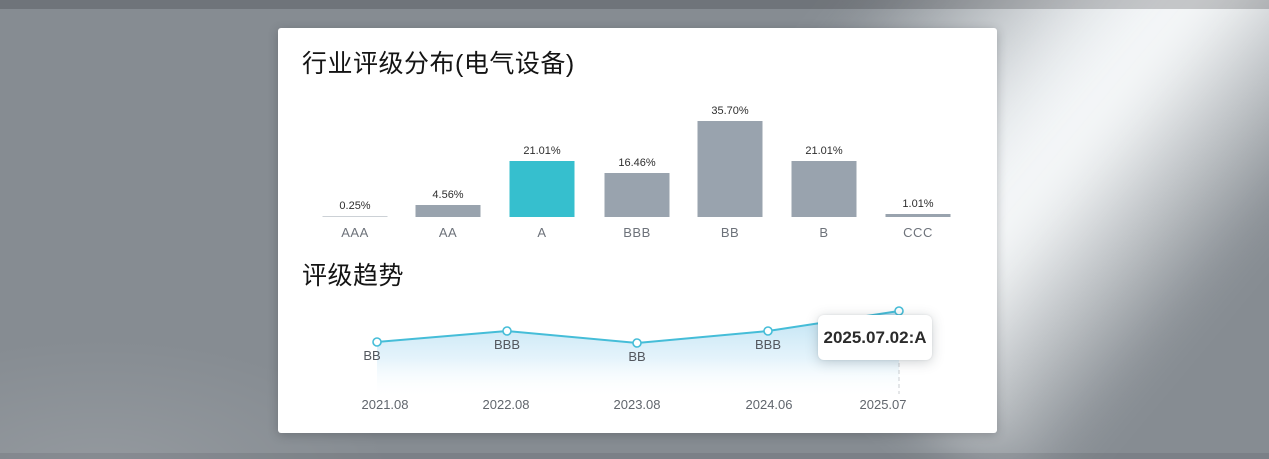 This screenshot has height=459, width=1269. I want to click on x-axis-label: 2022.08, so click(506, 404).